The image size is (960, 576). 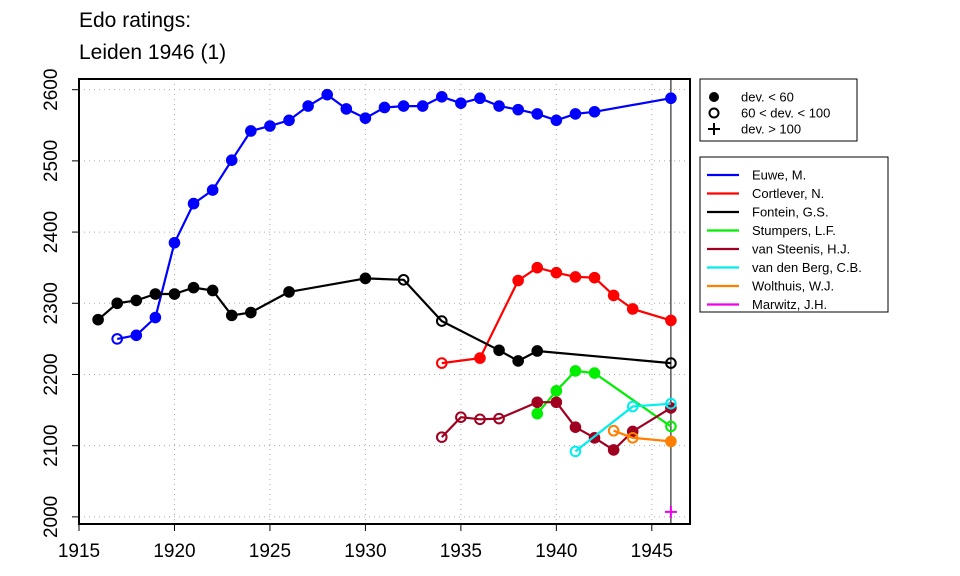 I want to click on point-cortlever-n-1946, so click(x=671, y=320).